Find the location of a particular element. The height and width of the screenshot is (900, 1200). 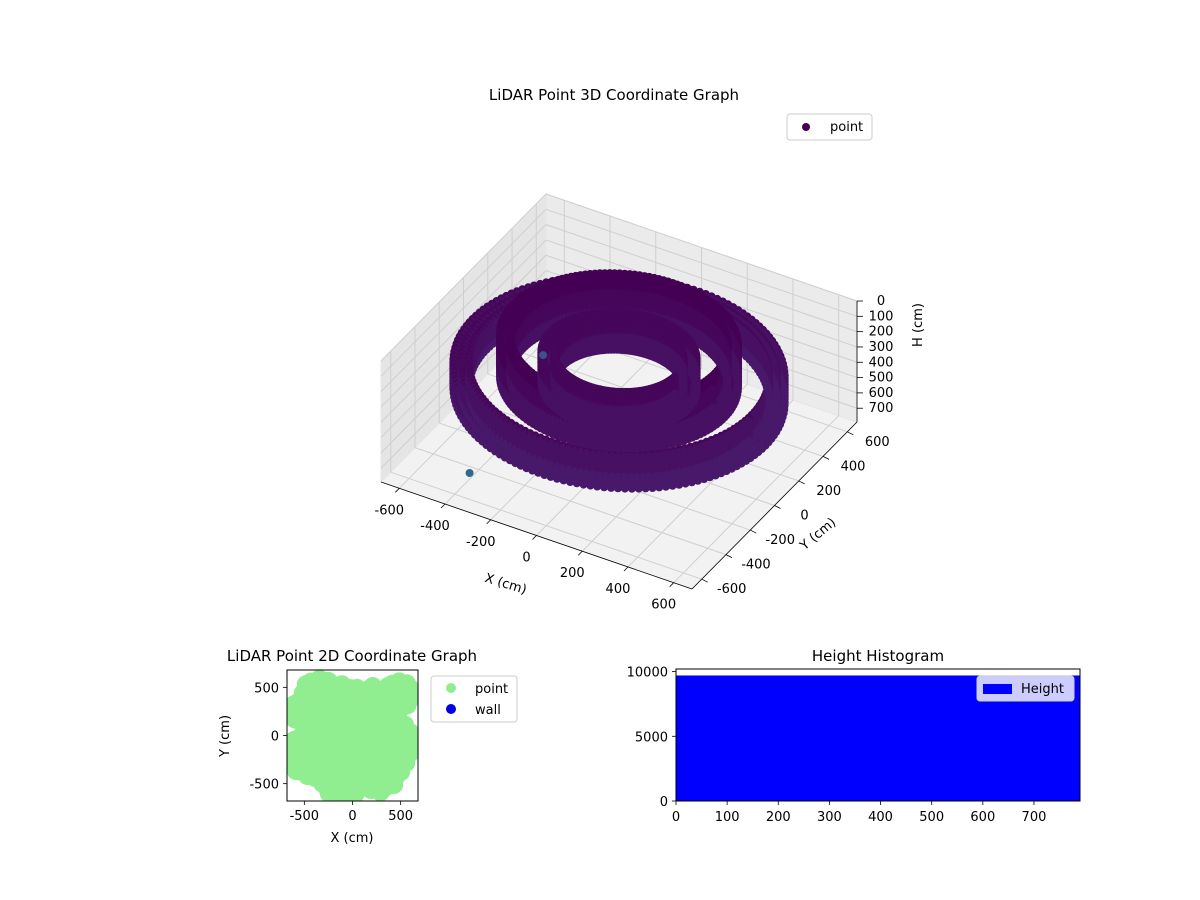

data-point is located at coordinates (748, 443).